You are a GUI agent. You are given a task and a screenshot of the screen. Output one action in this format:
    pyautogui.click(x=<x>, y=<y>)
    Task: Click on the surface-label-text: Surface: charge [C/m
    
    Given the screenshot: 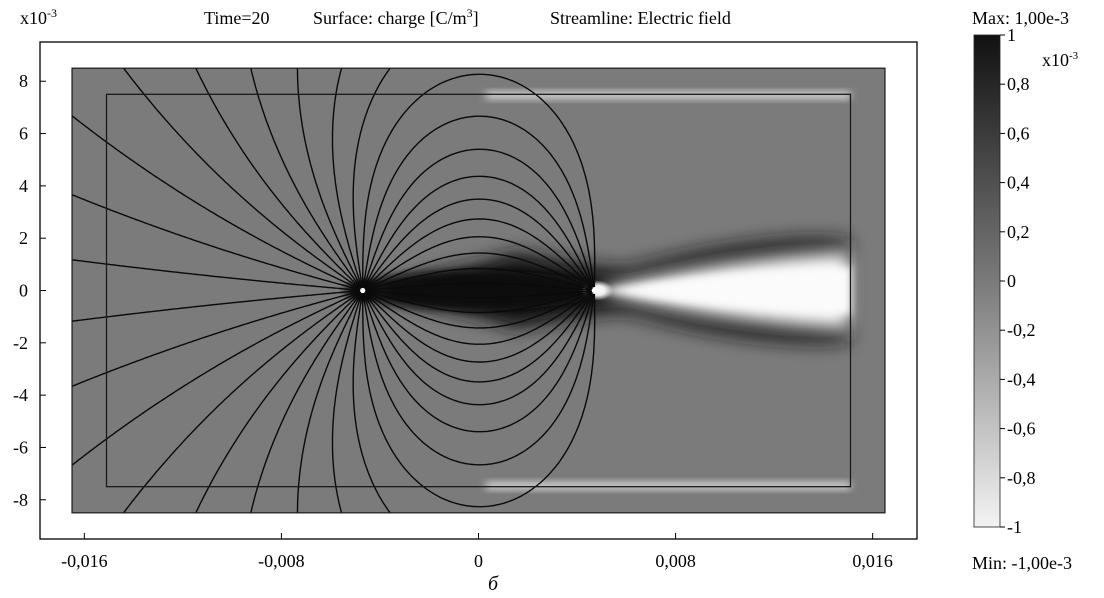 What is the action you would take?
    pyautogui.click(x=390, y=18)
    